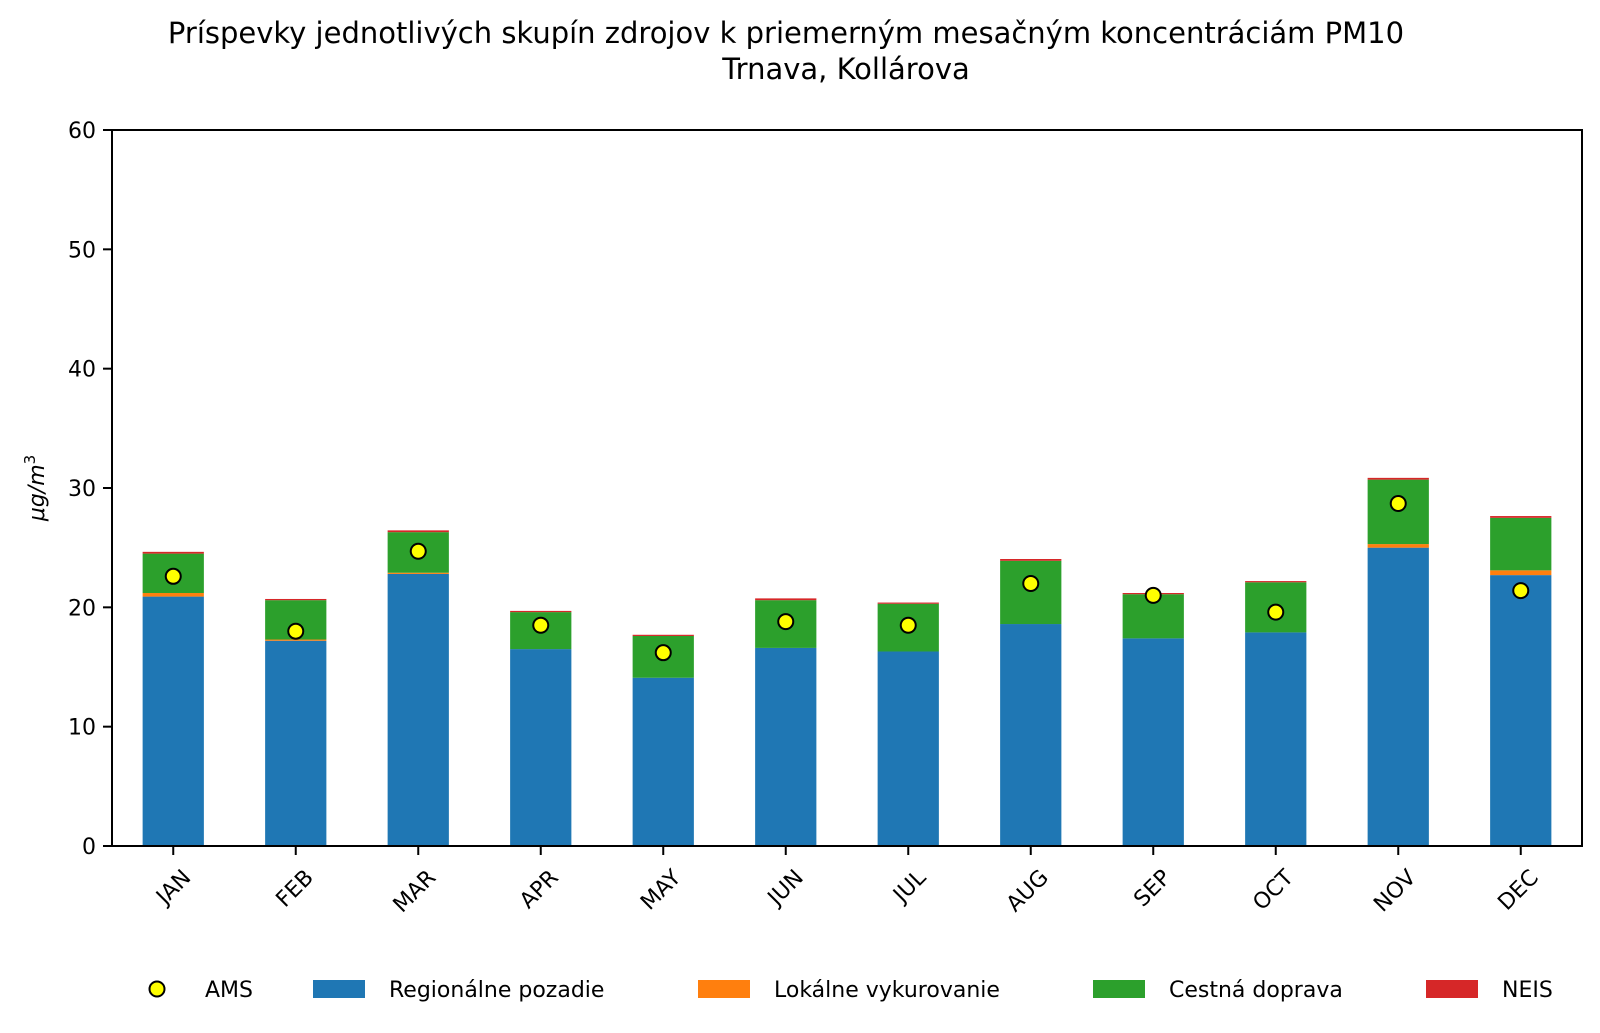 The height and width of the screenshot is (1033, 1600). What do you see at coordinates (1398, 504) in the screenshot?
I see `ams-marker-nov` at bounding box center [1398, 504].